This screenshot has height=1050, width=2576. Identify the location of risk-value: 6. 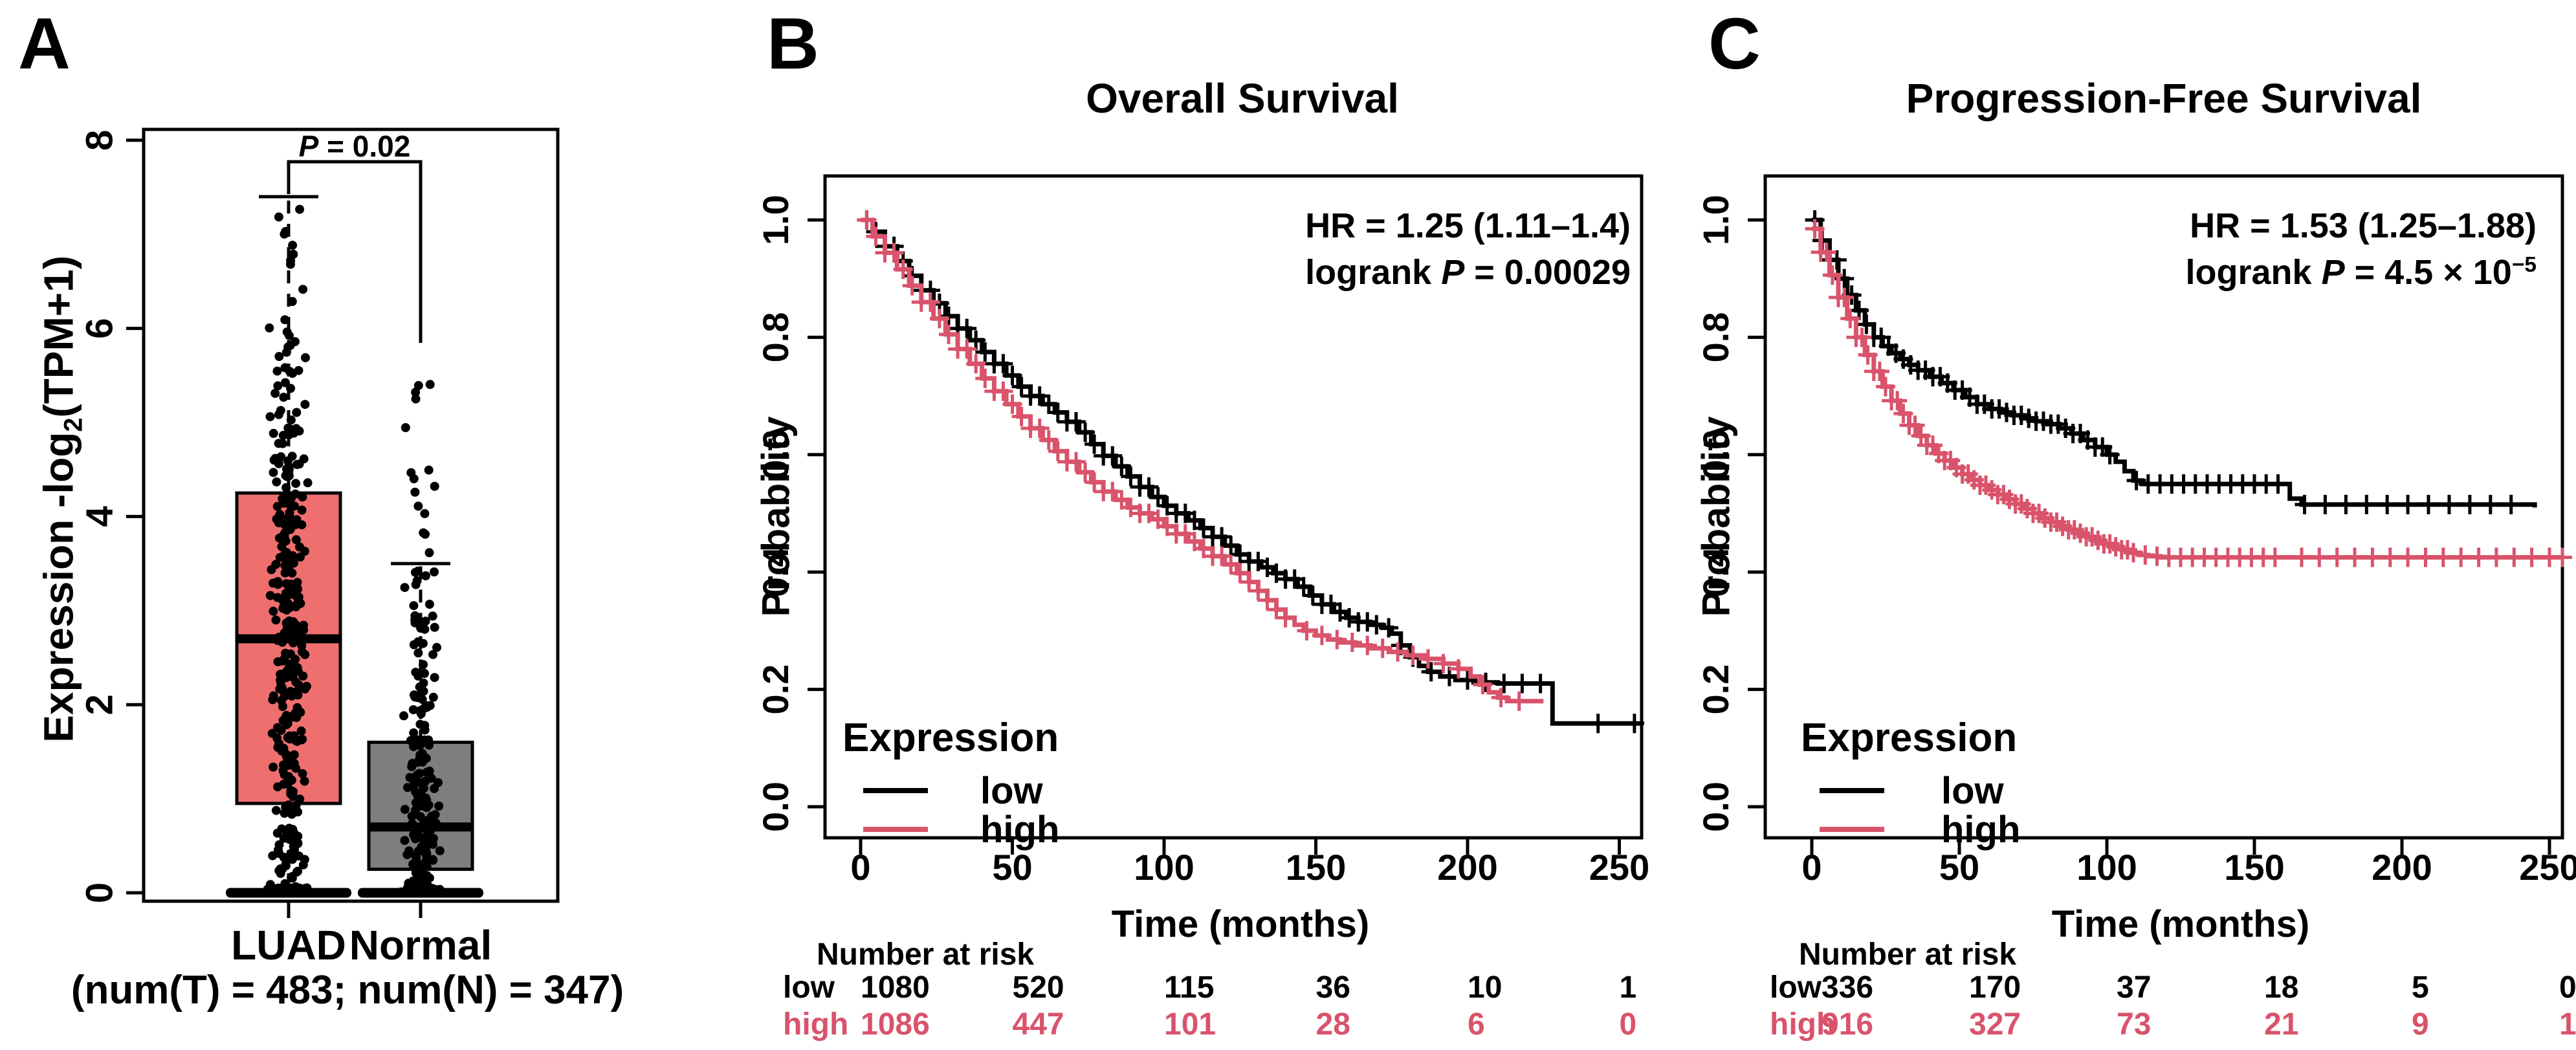
(1477, 1024).